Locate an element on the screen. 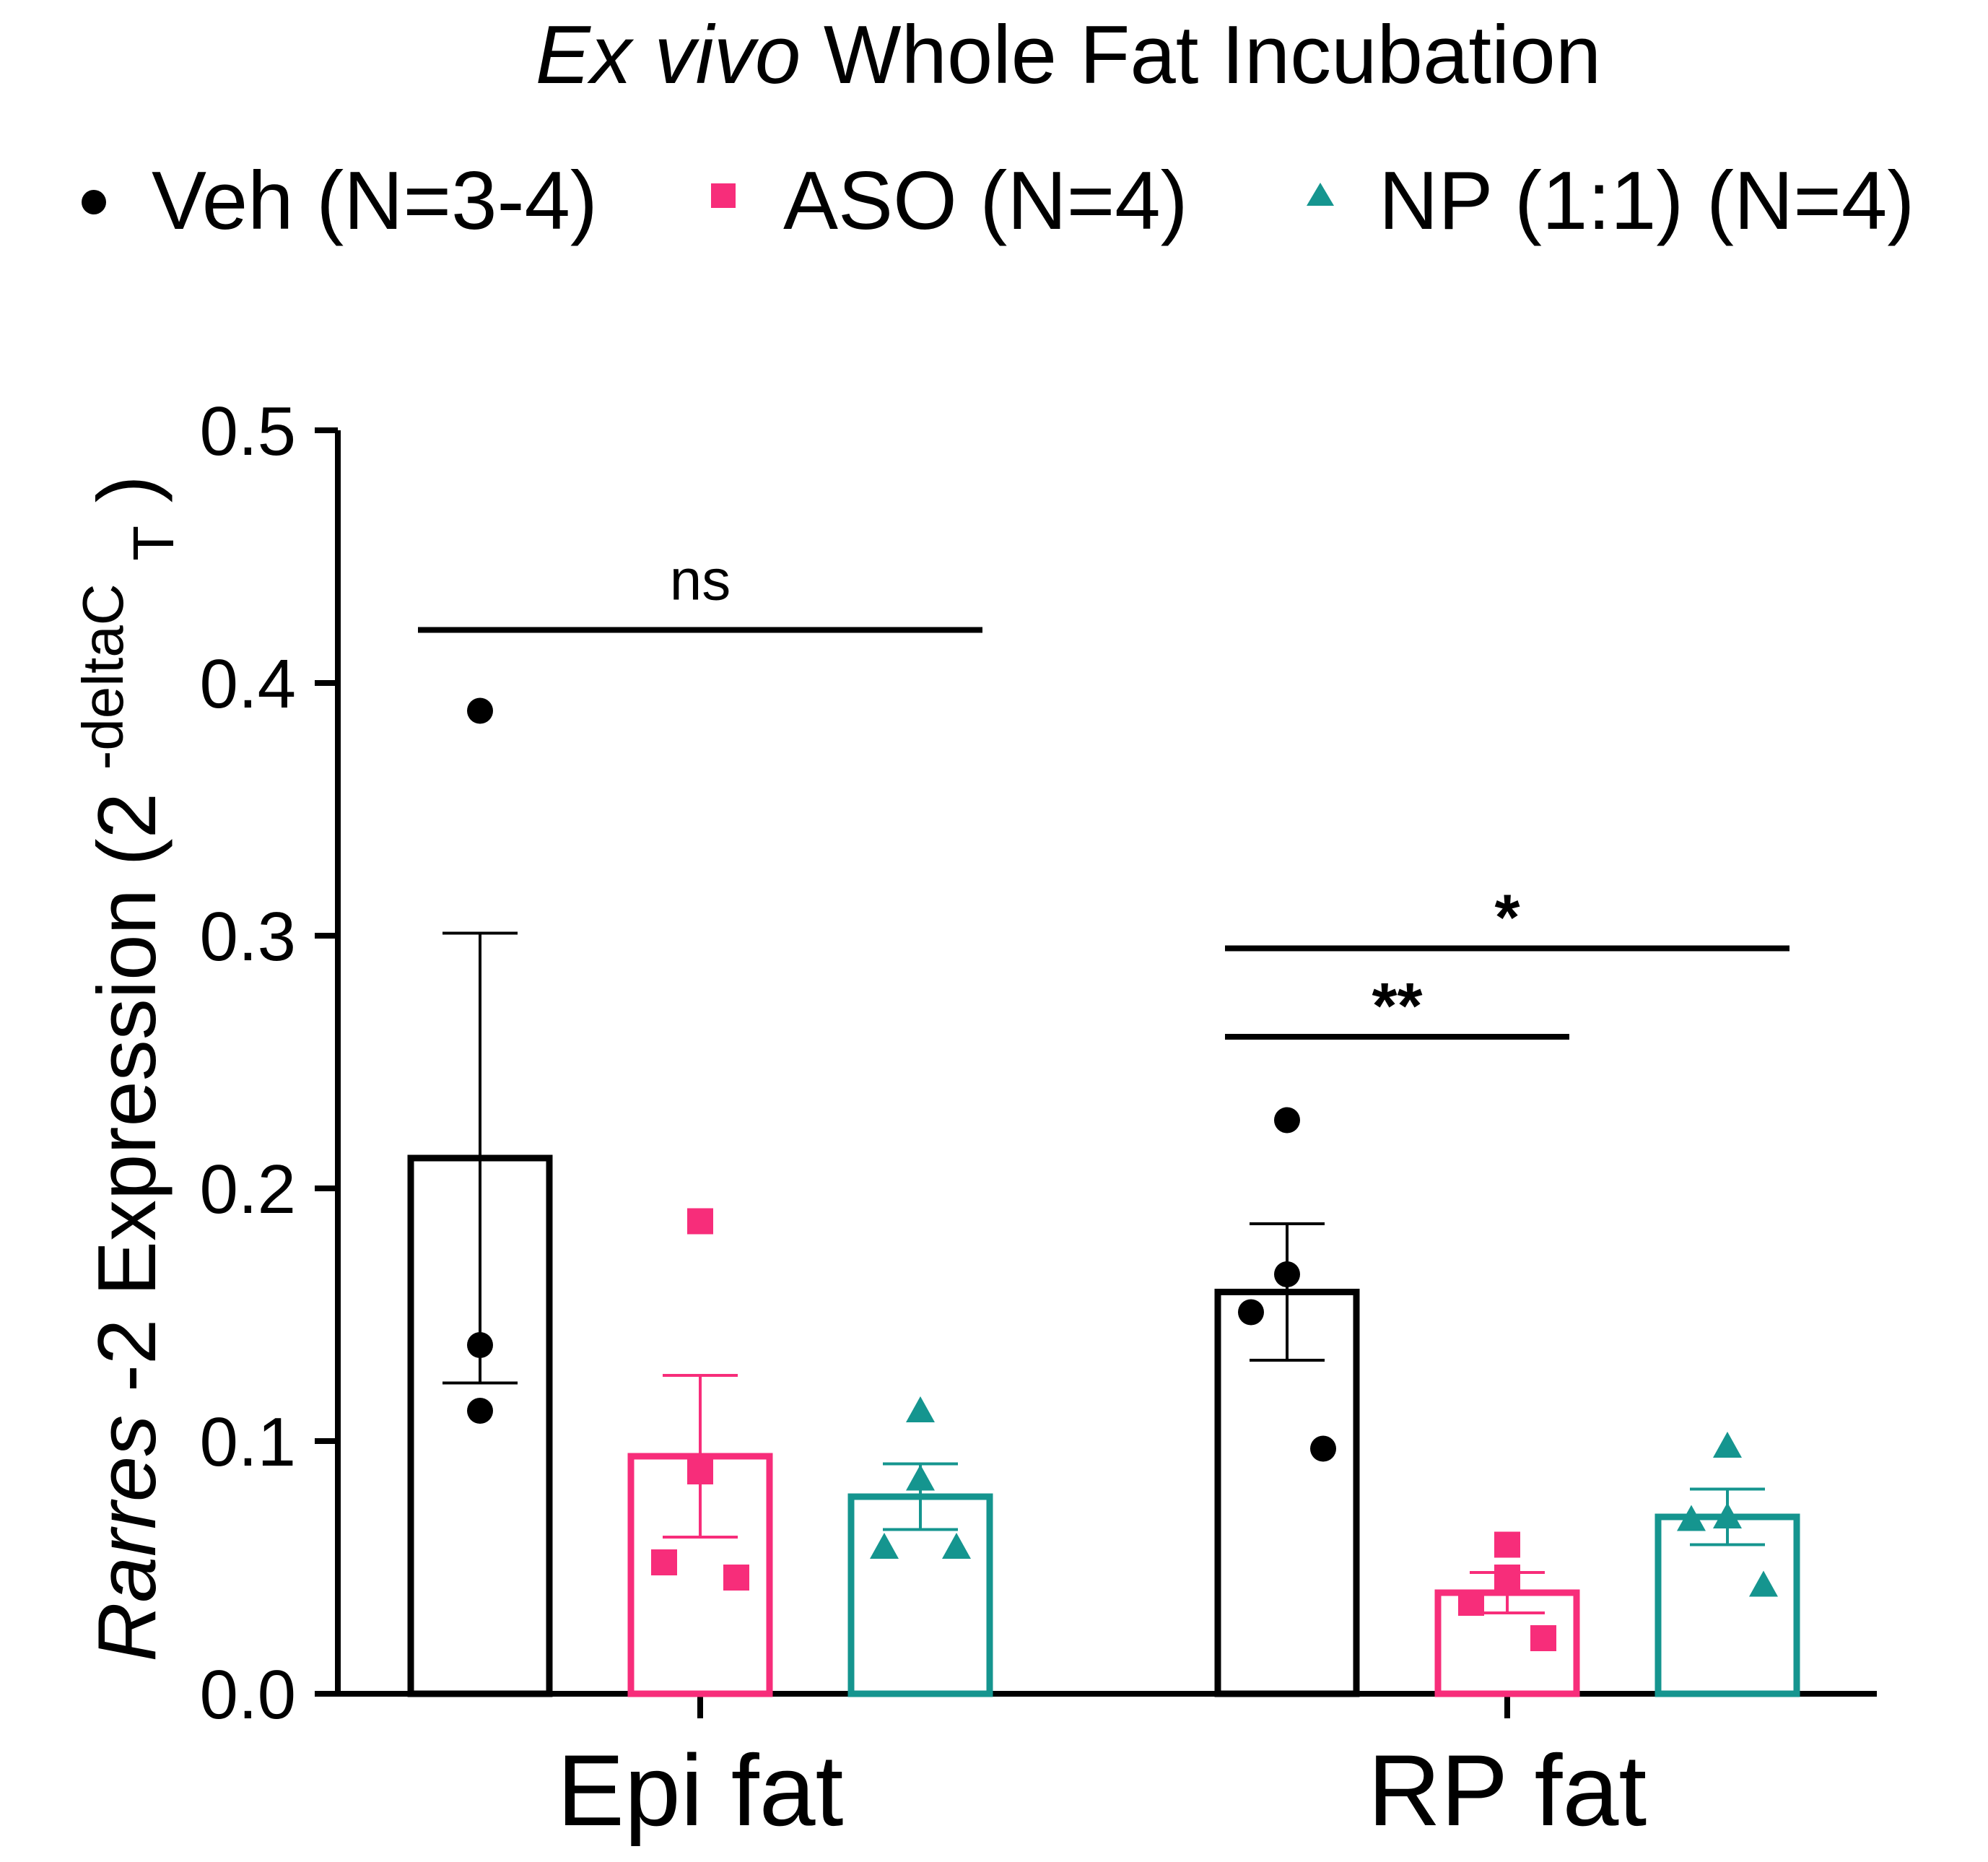 The height and width of the screenshot is (1862, 1988). y-axis-label-italic: Rarres is located at coordinates (127, 1538).